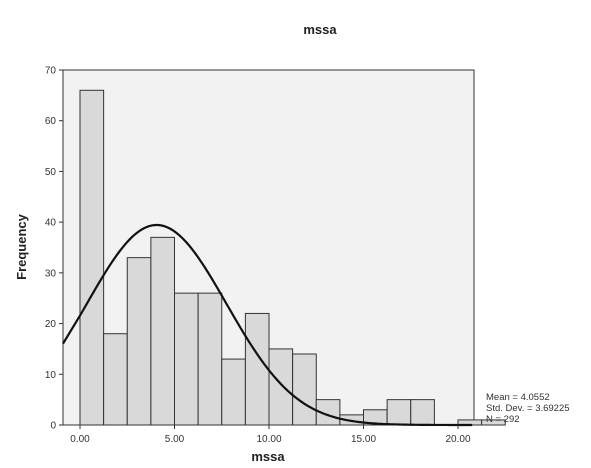 This screenshot has height=468, width=591. Describe the element at coordinates (51, 375) in the screenshot. I see `y-tick-label: 10` at that location.